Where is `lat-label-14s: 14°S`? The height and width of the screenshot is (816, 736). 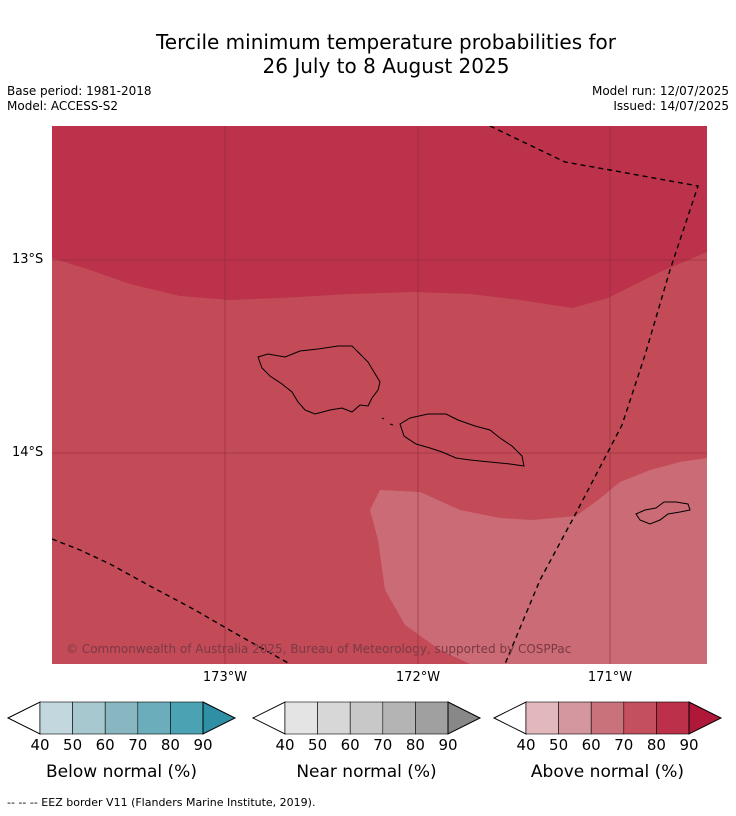
lat-label-14s: 14°S is located at coordinates (28, 452).